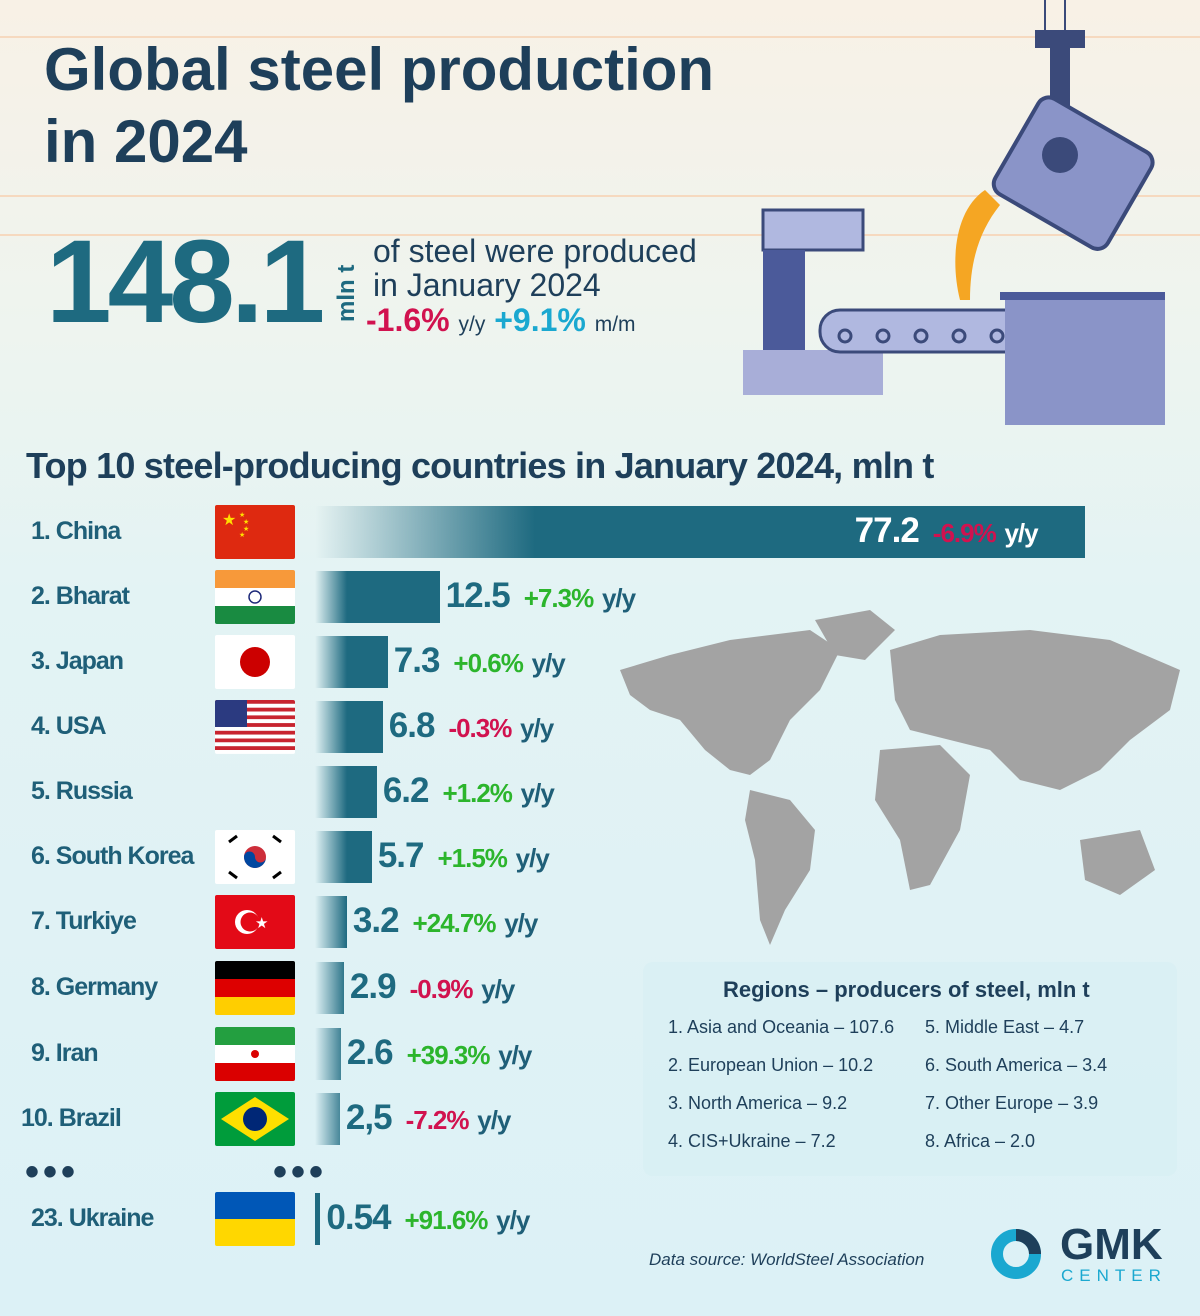 The width and height of the screenshot is (1200, 1316). I want to click on change-text: -0.9%, so click(441, 989).